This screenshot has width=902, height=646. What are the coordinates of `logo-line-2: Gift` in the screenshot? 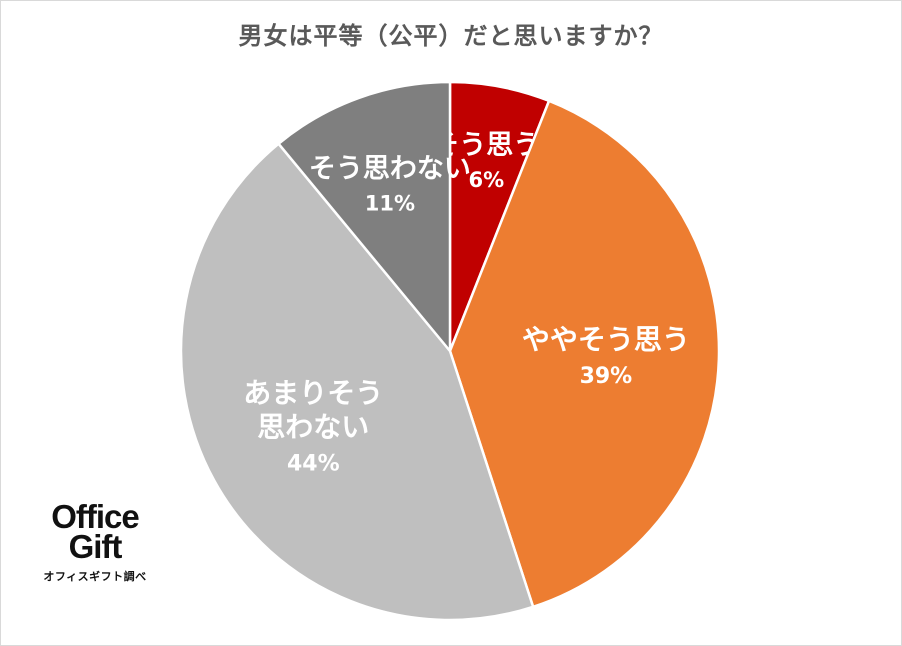 It's located at (95, 546).